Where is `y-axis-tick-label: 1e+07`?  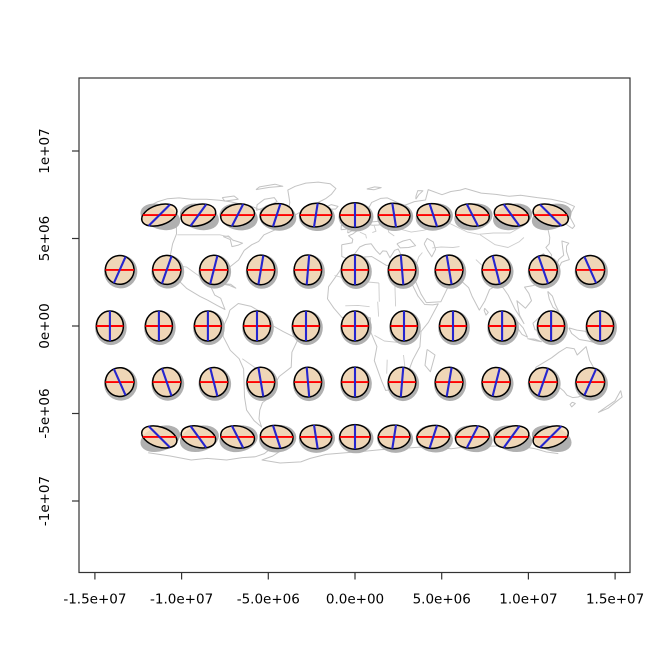 y-axis-tick-label: 1e+07 is located at coordinates (45, 150).